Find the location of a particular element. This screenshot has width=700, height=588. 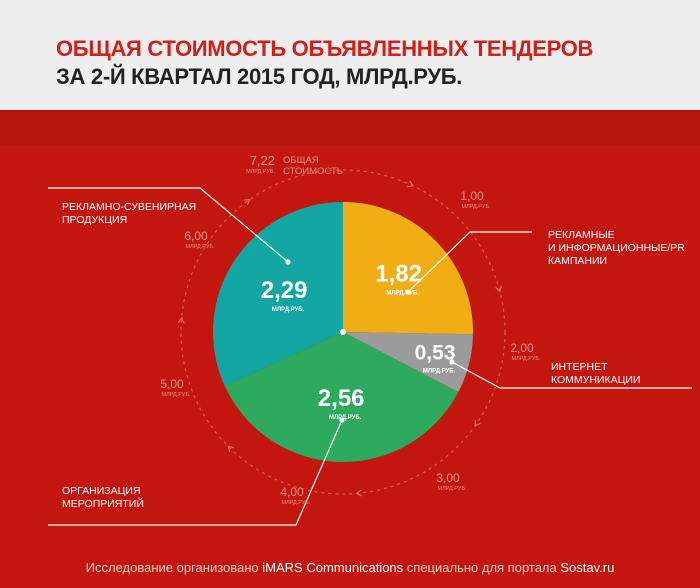

scale-tick-label: 5,00 is located at coordinates (172, 384).